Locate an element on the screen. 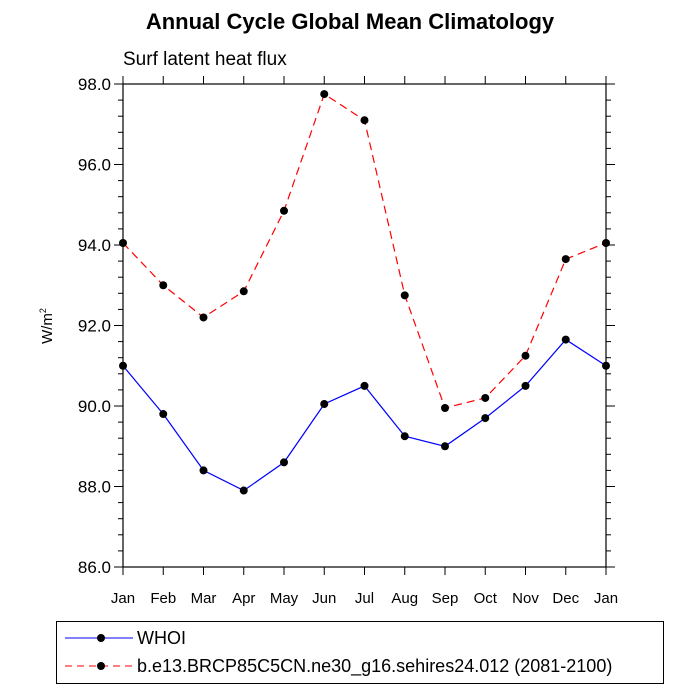  x-tick-label: Mar is located at coordinates (204, 598).